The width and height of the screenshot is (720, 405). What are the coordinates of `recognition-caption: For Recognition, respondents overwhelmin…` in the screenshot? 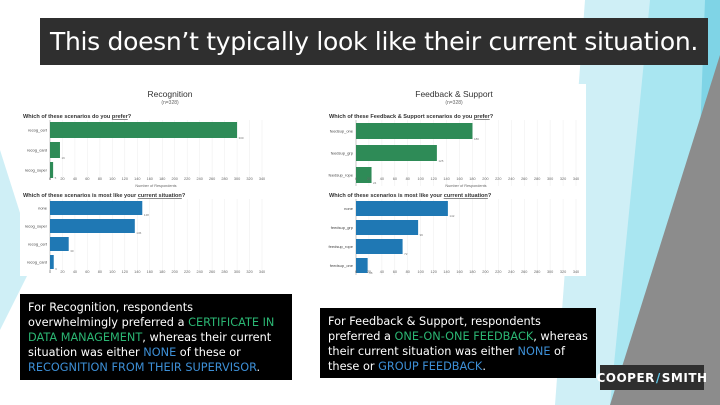 It's located at (156, 337).